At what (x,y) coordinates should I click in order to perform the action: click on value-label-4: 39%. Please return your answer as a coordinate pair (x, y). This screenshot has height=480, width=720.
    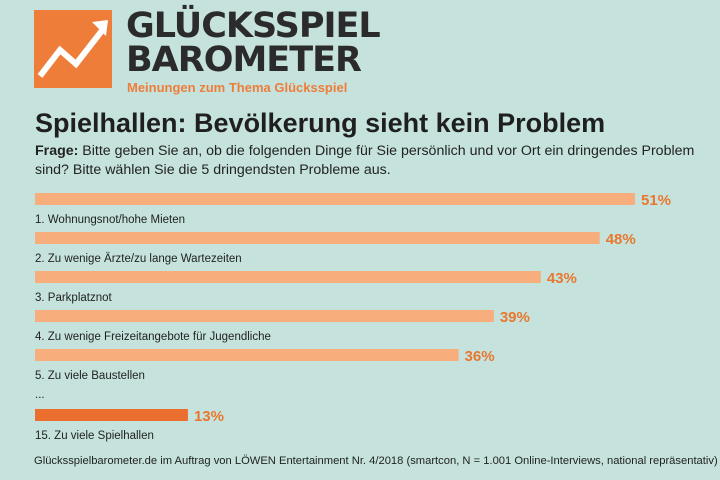
    Looking at the image, I should click on (515, 317).